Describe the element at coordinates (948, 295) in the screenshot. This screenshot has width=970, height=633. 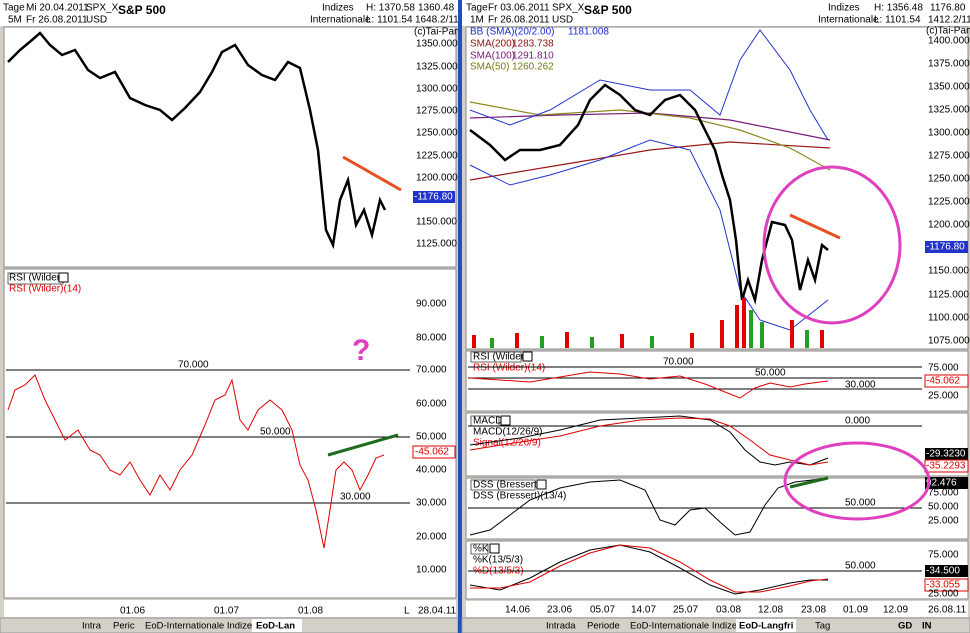
I see `axis-label: 1125.000` at that location.